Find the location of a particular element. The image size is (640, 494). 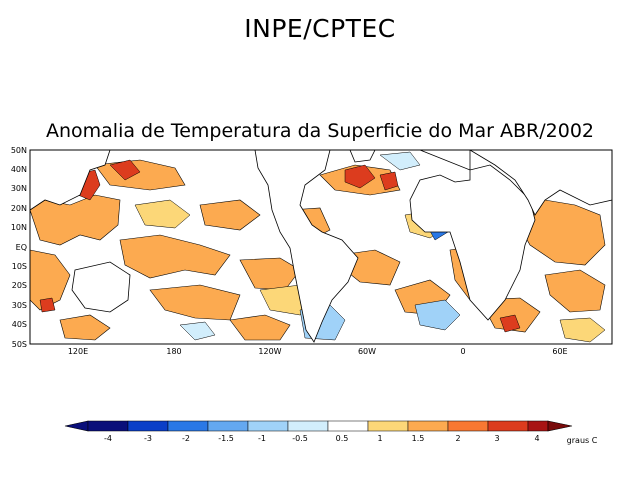

lat-label: 30N is located at coordinates (19, 188).